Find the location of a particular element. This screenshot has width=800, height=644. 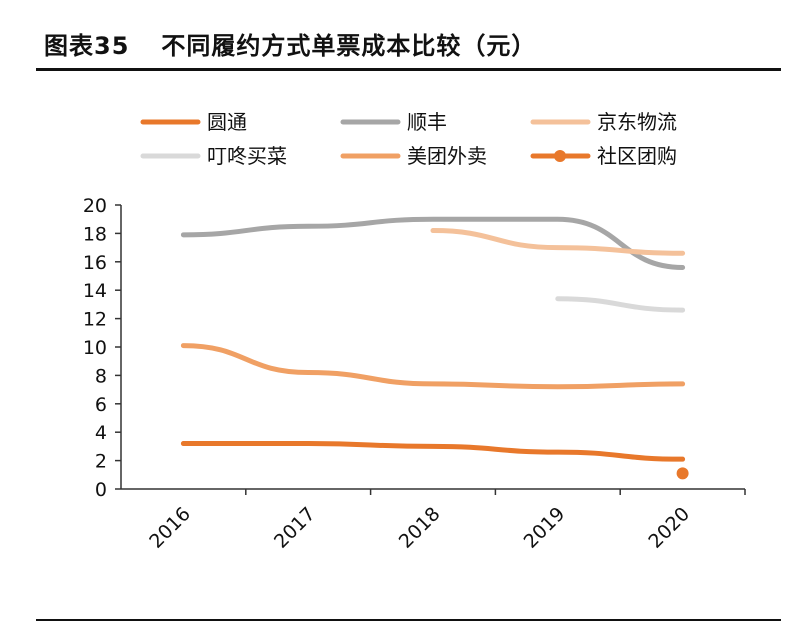

y-tick-label: 8 is located at coordinates (101, 376).